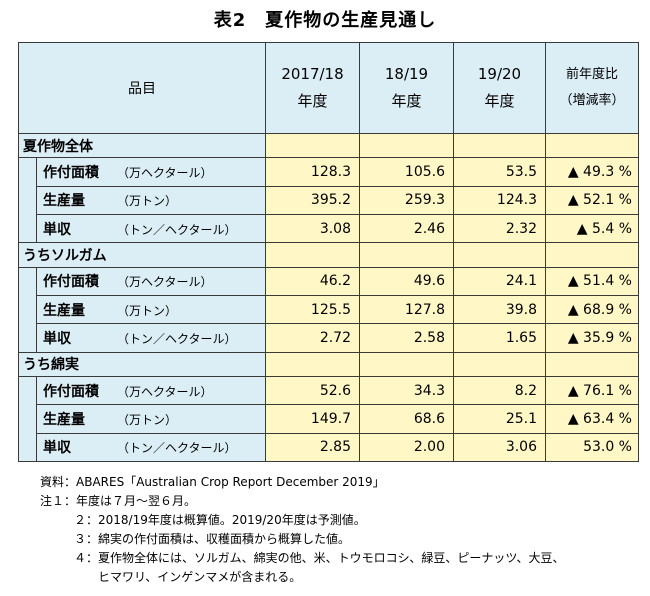  I want to click on table-row: 作付面積 （万ヘクタール） 128.3 105.6 53.5 ▲ 49.3 %, so click(328, 200).